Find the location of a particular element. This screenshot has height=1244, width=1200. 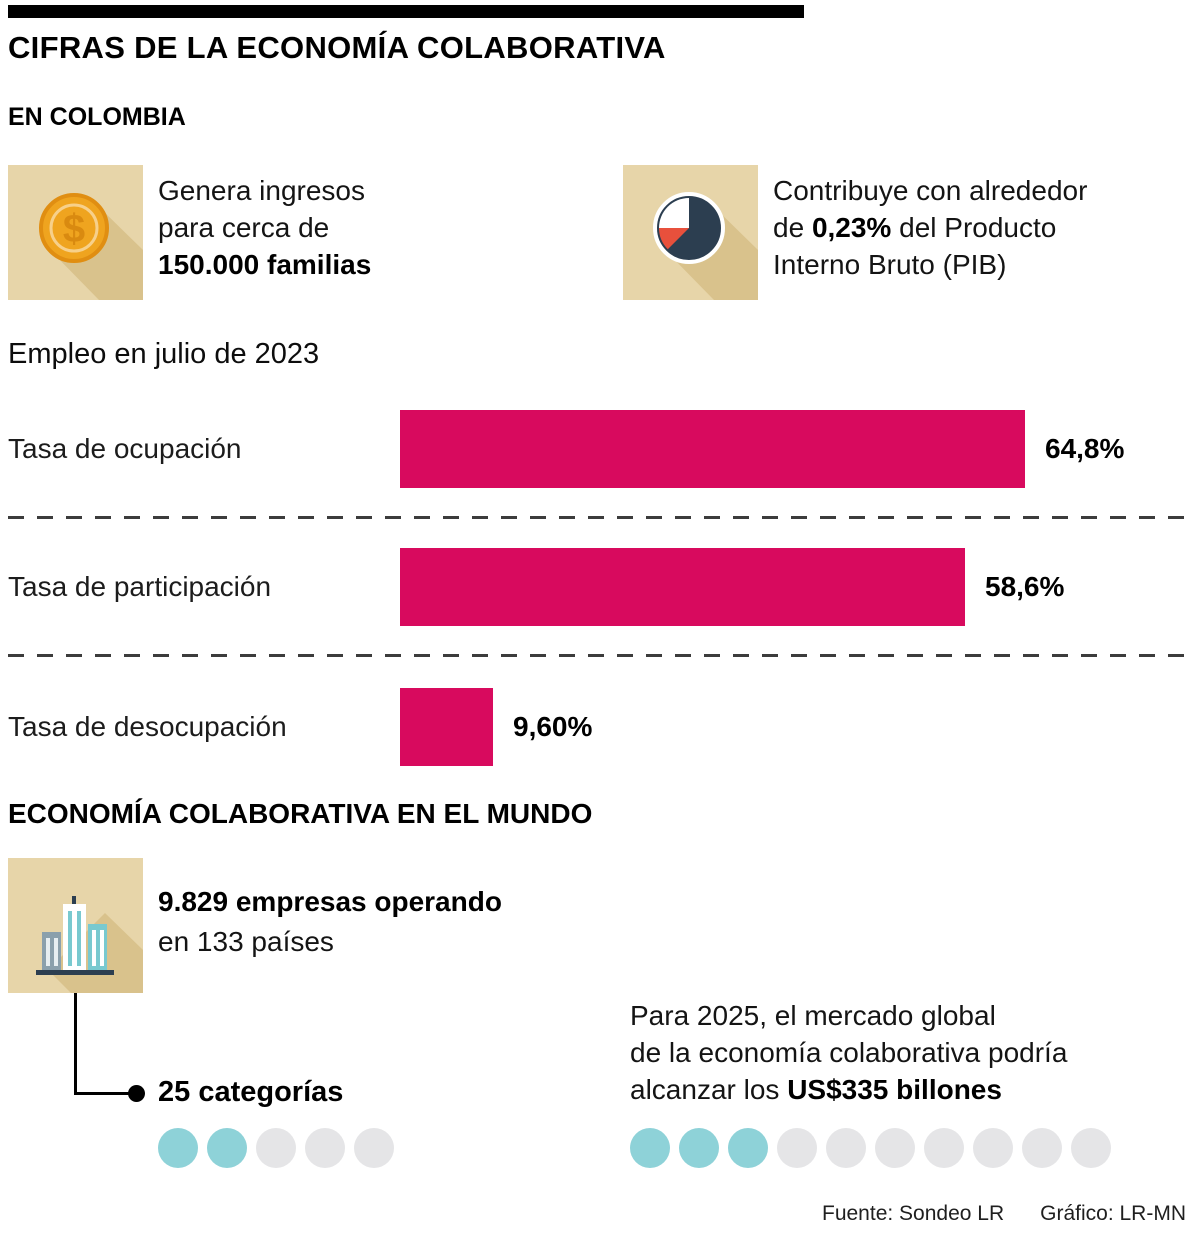

section-title-world: ECONOMÍA COLABORATIVA EN EL MUNDO is located at coordinates (300, 813).